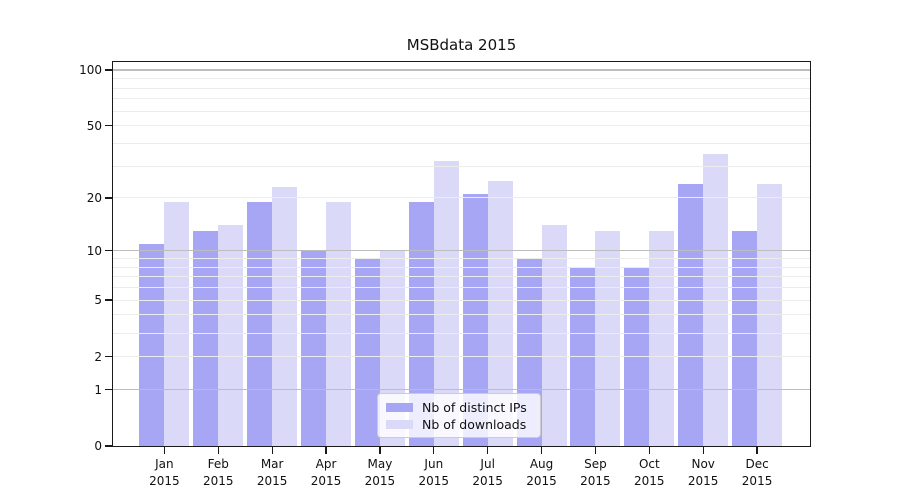  What do you see at coordinates (399, 424) in the screenshot?
I see `legend-swatch-downloads` at bounding box center [399, 424].